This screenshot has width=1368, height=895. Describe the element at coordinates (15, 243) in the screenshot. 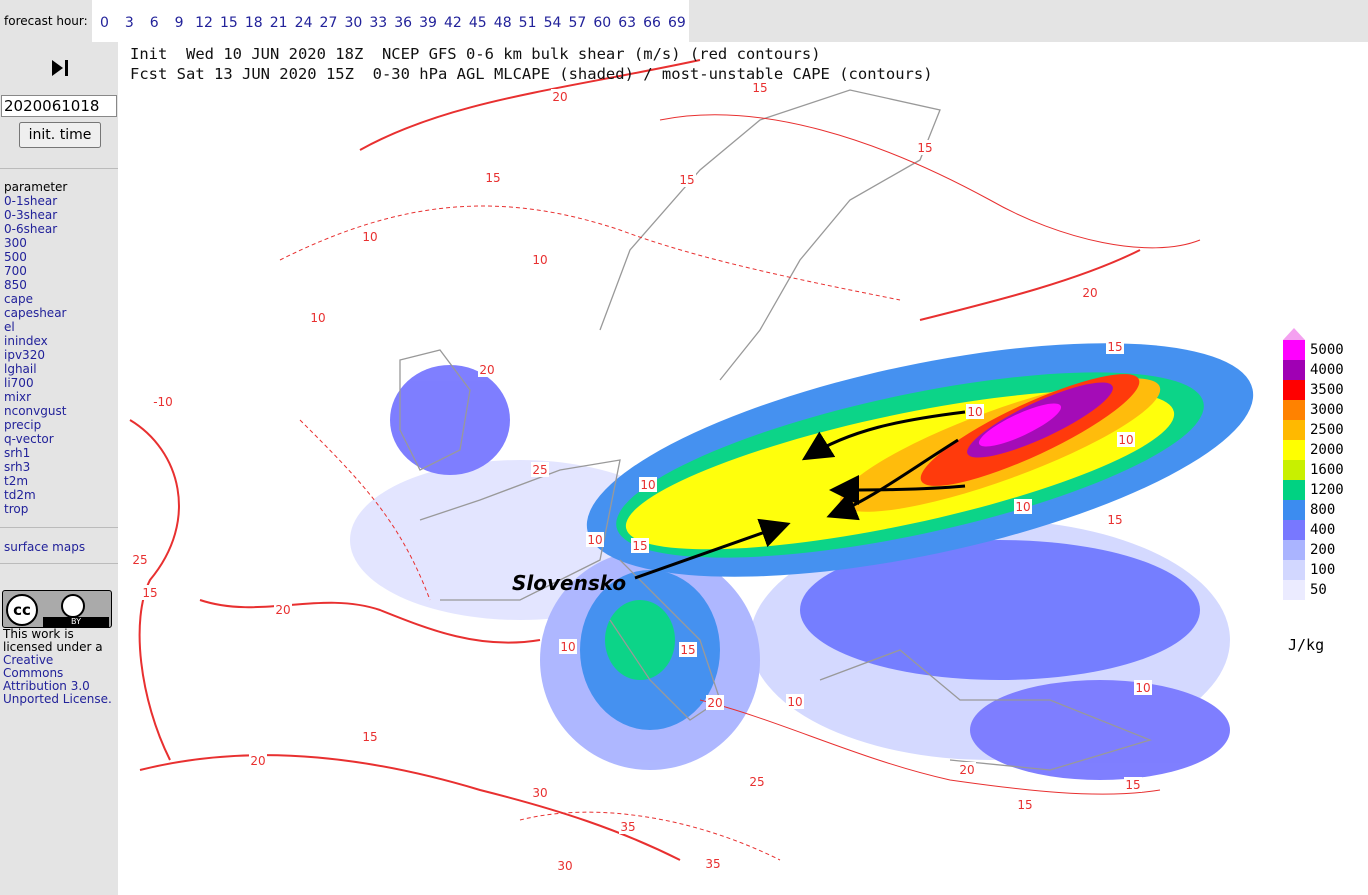

I see `parameter-link: 300` at that location.